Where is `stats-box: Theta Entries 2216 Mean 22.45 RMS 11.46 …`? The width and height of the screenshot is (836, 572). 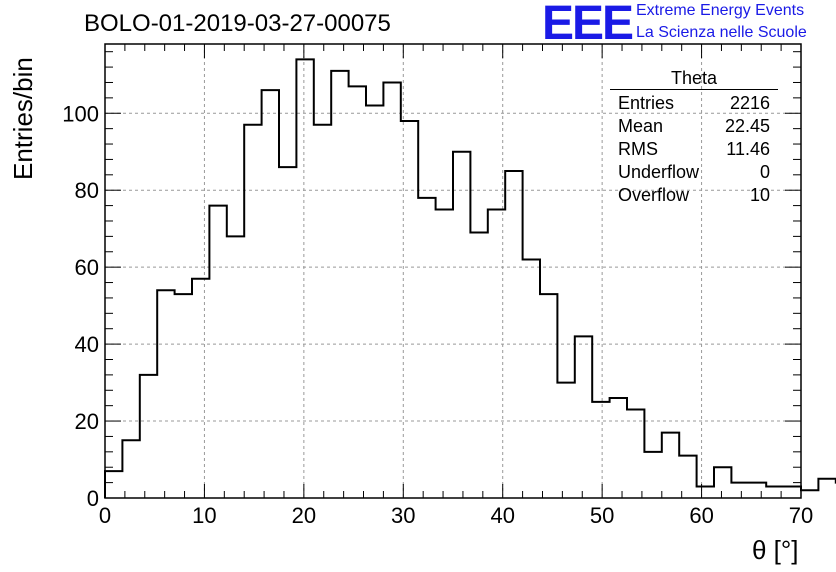 stats-box: Theta Entries 2216 Mean 22.45 RMS 11.46 … is located at coordinates (694, 137).